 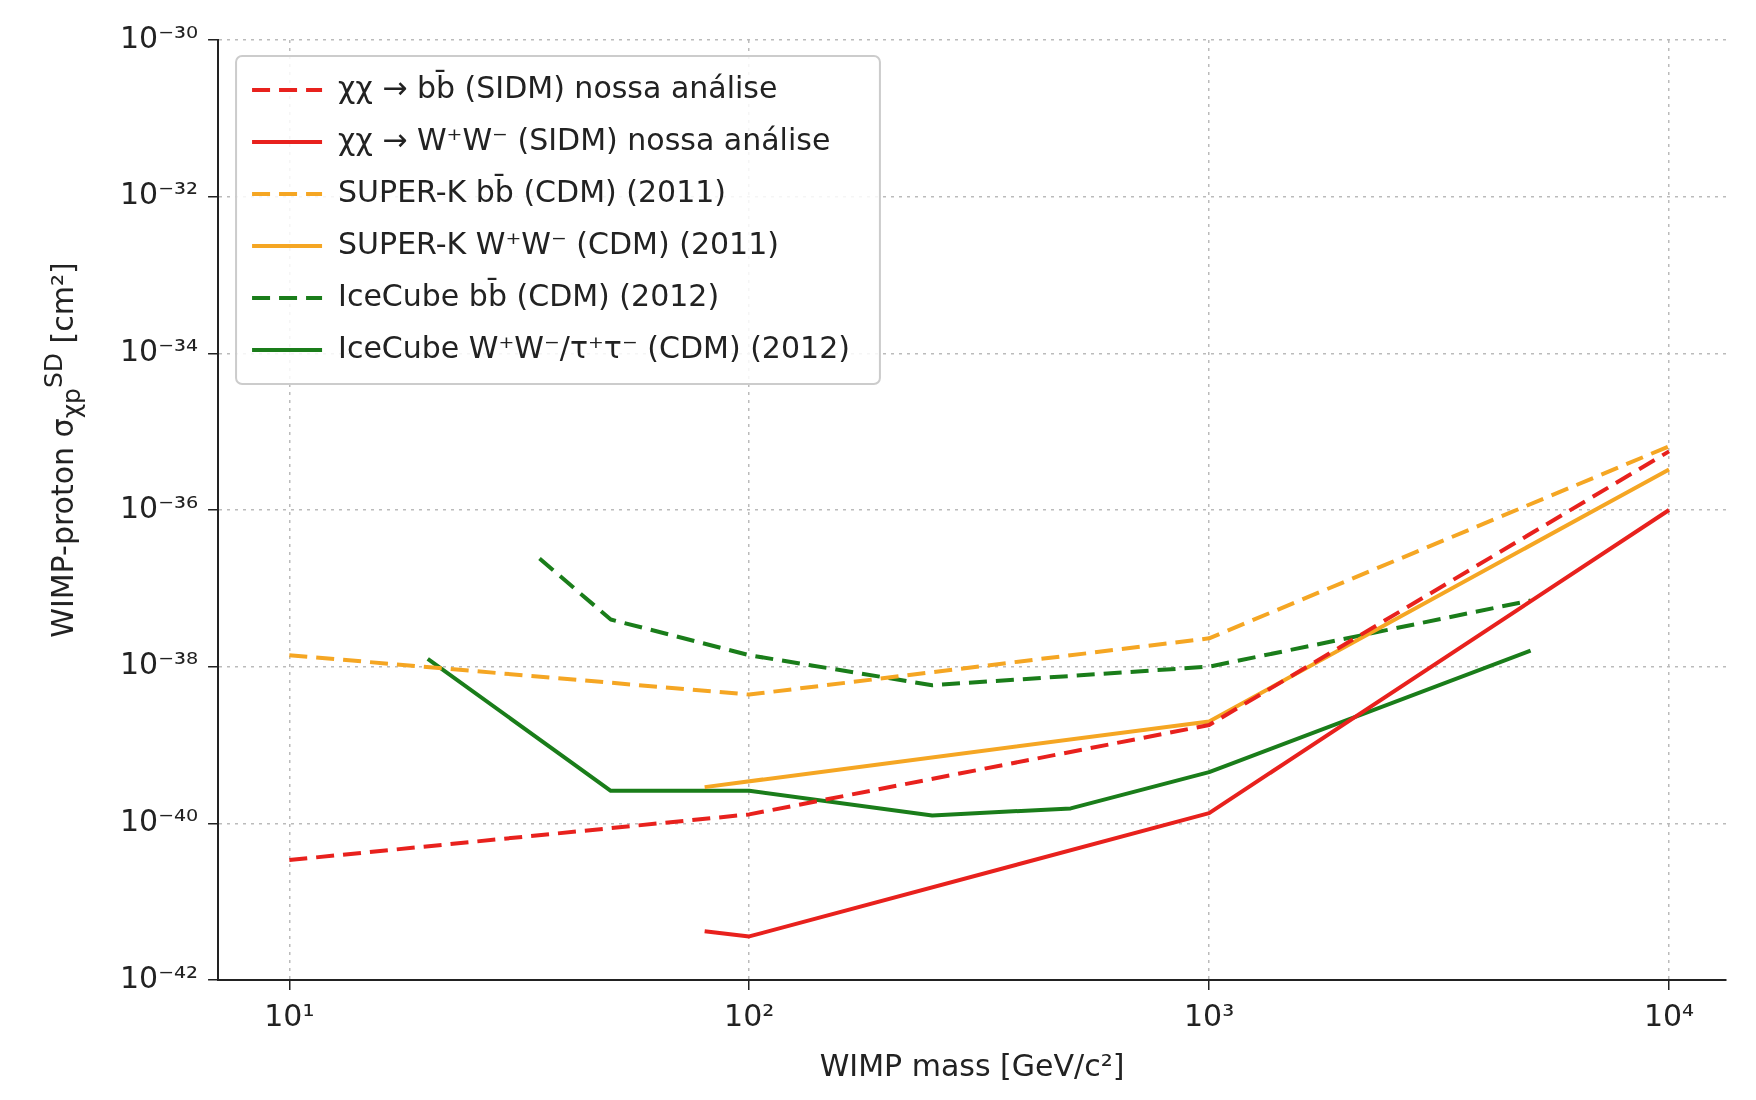 What do you see at coordinates (584, 139) in the screenshot?
I see `legend-label: χχ → W⁺W⁻ (SIDM) nossa análise` at bounding box center [584, 139].